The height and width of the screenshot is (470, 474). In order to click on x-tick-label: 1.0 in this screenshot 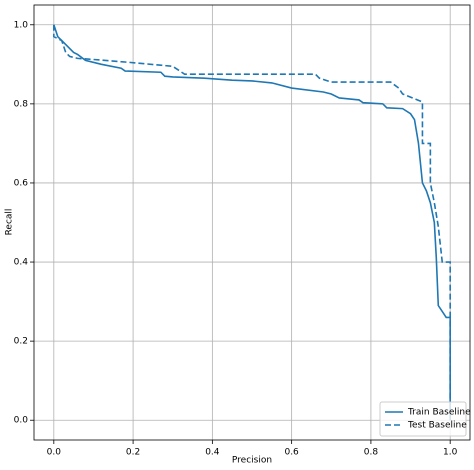, I will do `click(450, 453)`.